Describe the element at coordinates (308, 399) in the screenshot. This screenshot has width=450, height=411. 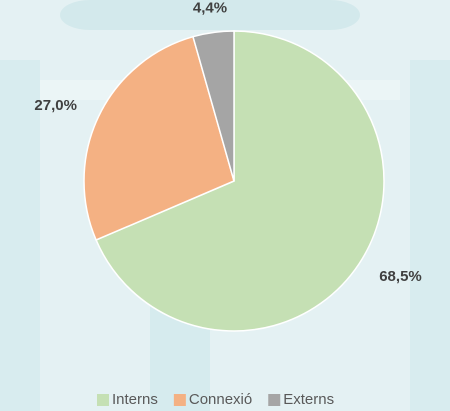
I see `legend-label: Externs` at that location.